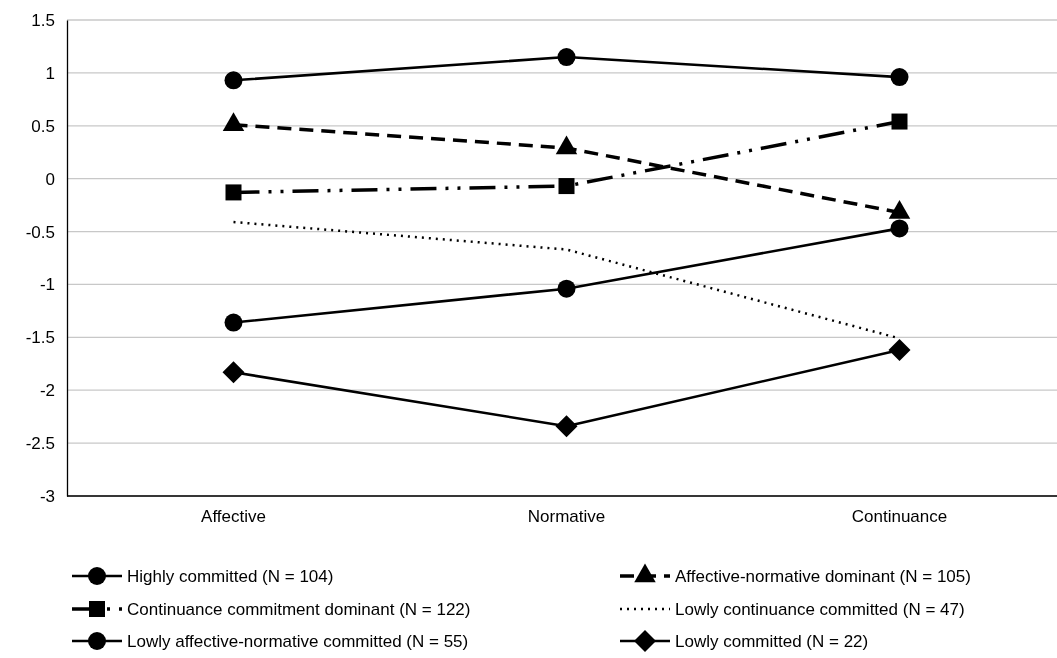 This screenshot has width=1057, height=658. What do you see at coordinates (823, 576) in the screenshot?
I see `legend-label: Affective-normative dominant (N = 105)` at bounding box center [823, 576].